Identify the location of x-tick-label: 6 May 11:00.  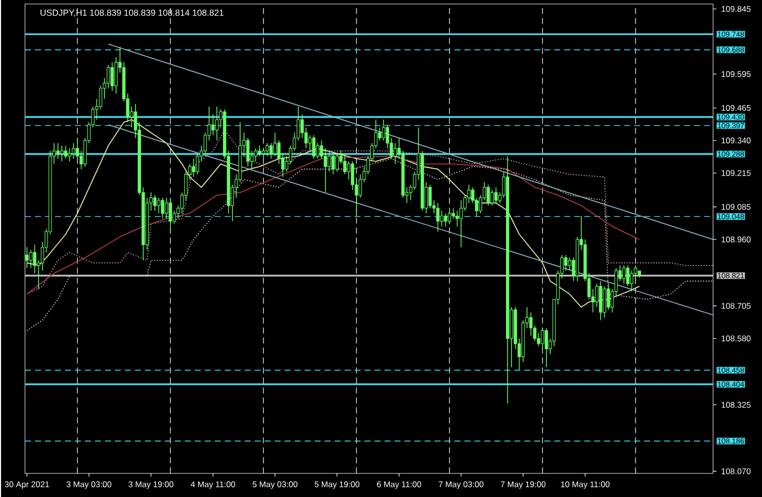
(399, 485).